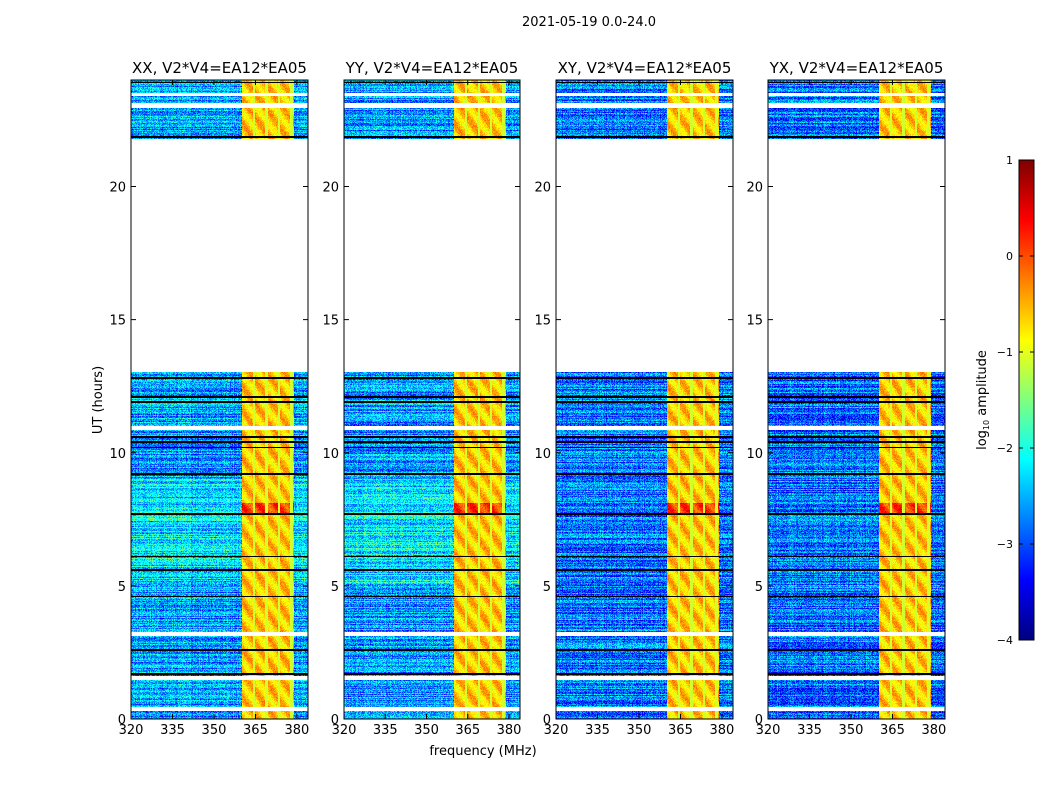  Describe the element at coordinates (1009, 256) in the screenshot. I see `colorbar-tick-label: 0` at that location.